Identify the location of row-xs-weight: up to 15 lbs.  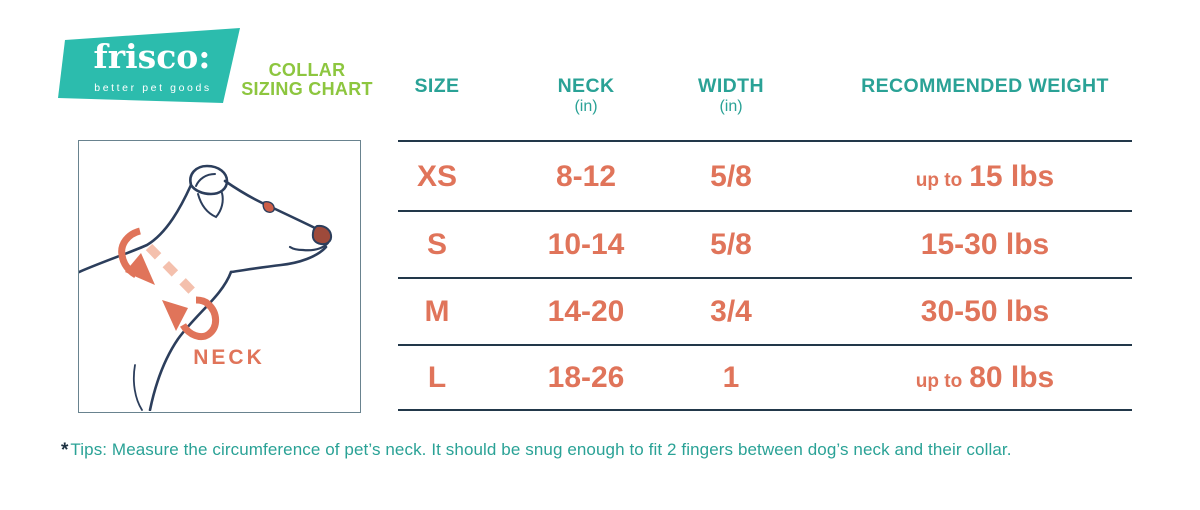
(985, 177).